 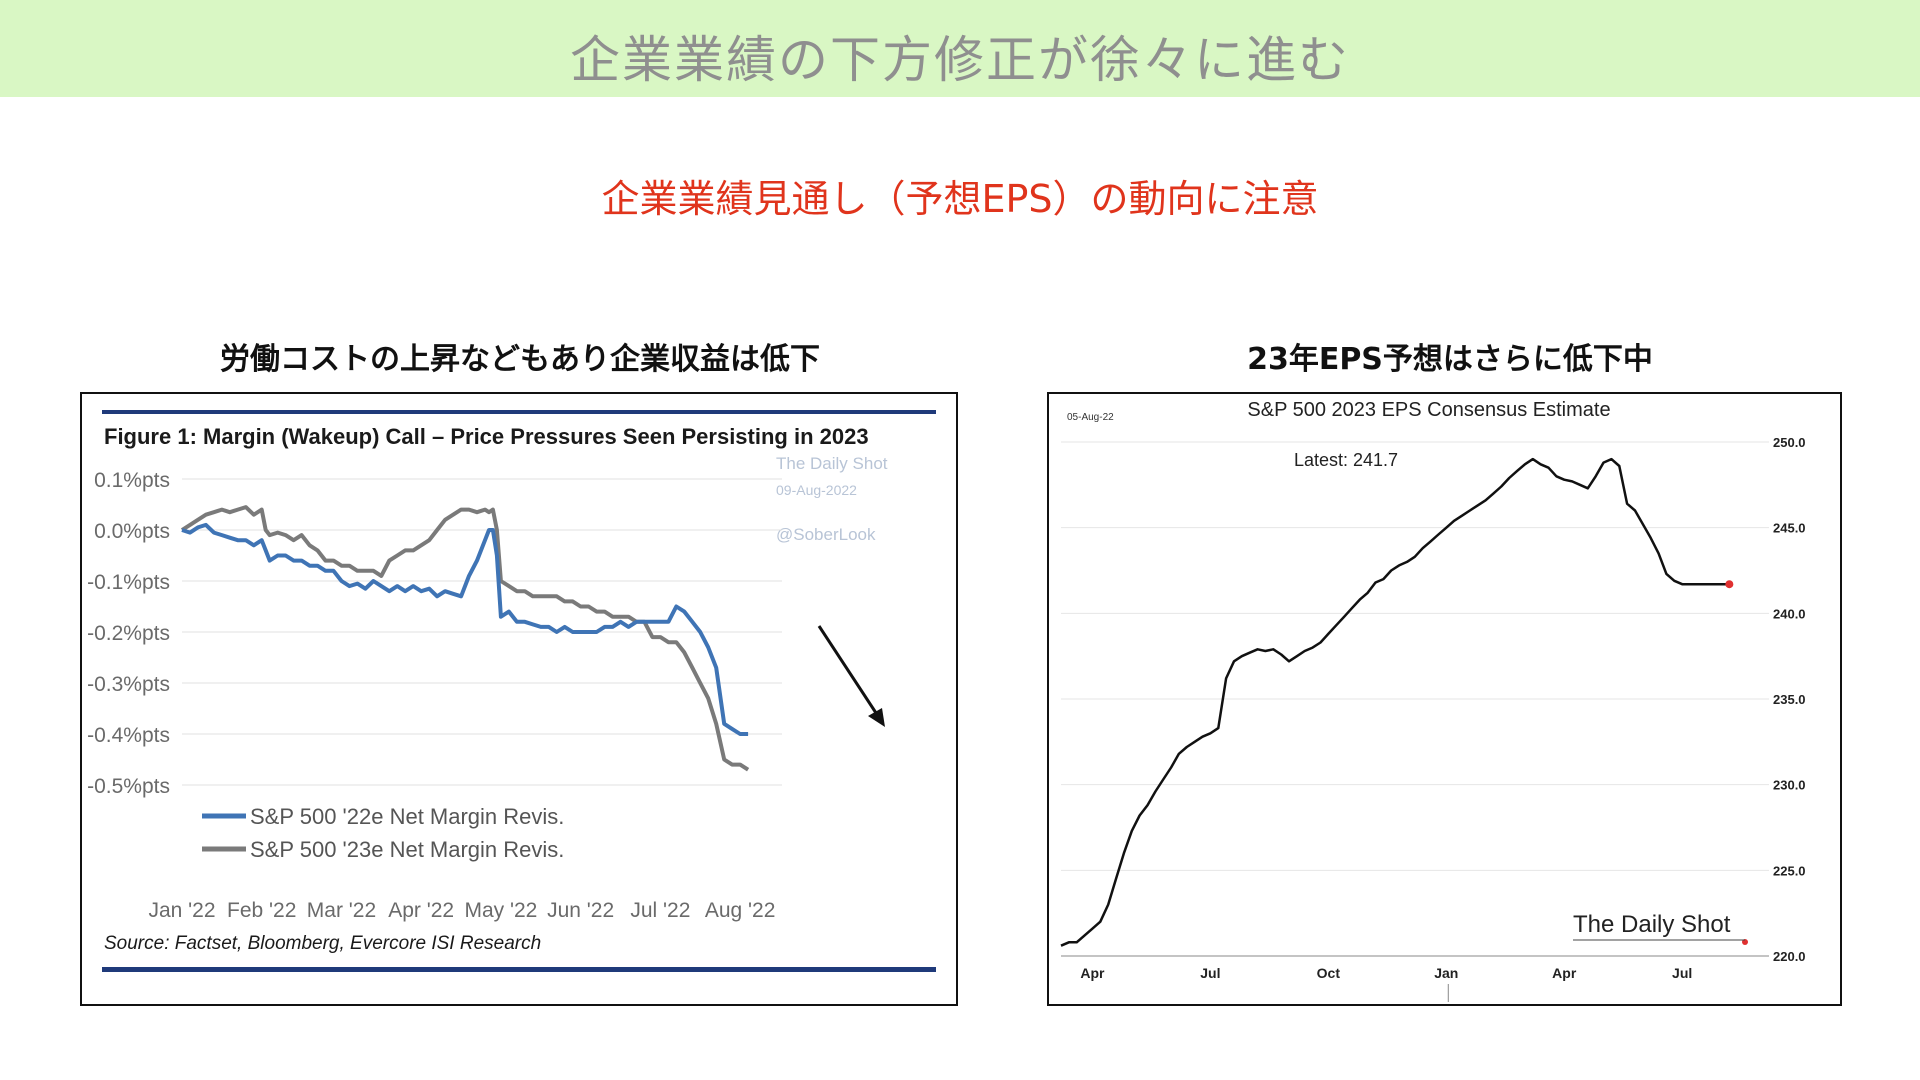 I want to click on navy-rule-bottom, so click(x=519, y=969).